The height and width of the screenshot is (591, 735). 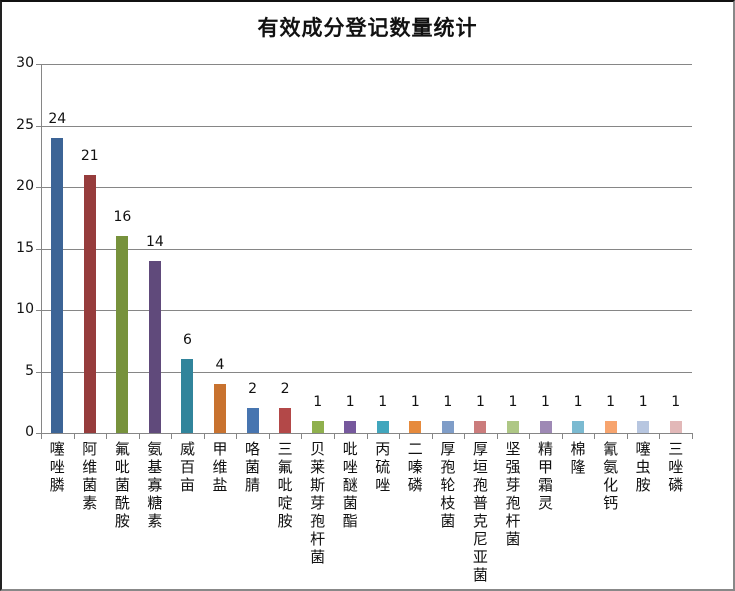 I want to click on data-label: 14, so click(x=155, y=241).